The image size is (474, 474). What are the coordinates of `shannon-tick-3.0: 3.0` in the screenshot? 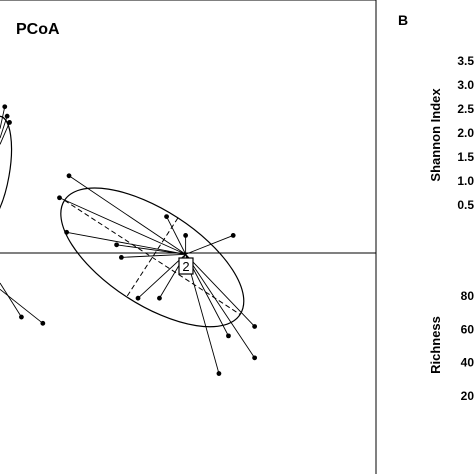 It's located at (465, 85).